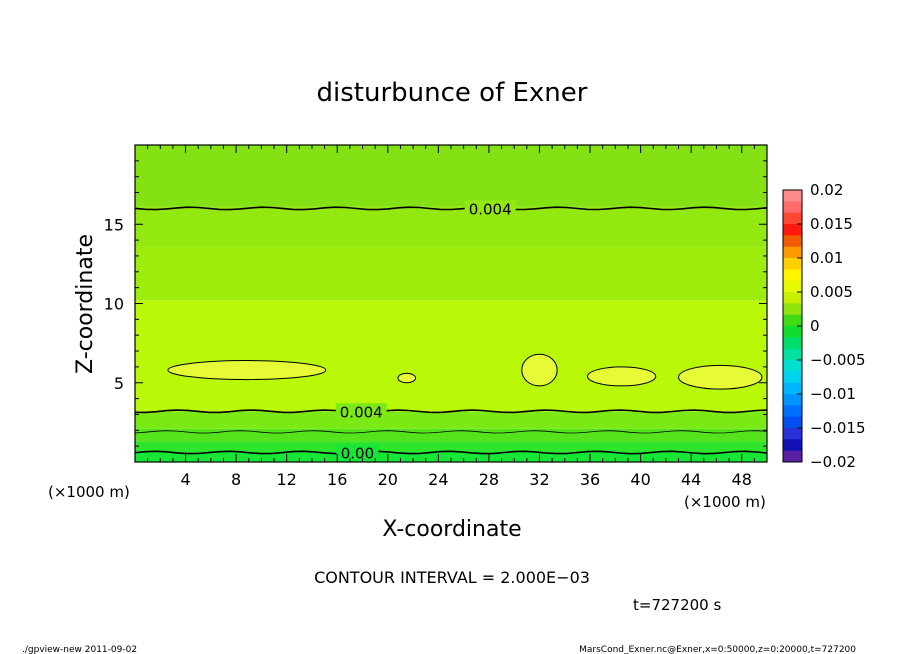 This screenshot has width=904, height=654. Describe the element at coordinates (833, 462) in the screenshot. I see `colorbar-label-8: −0.02` at that location.